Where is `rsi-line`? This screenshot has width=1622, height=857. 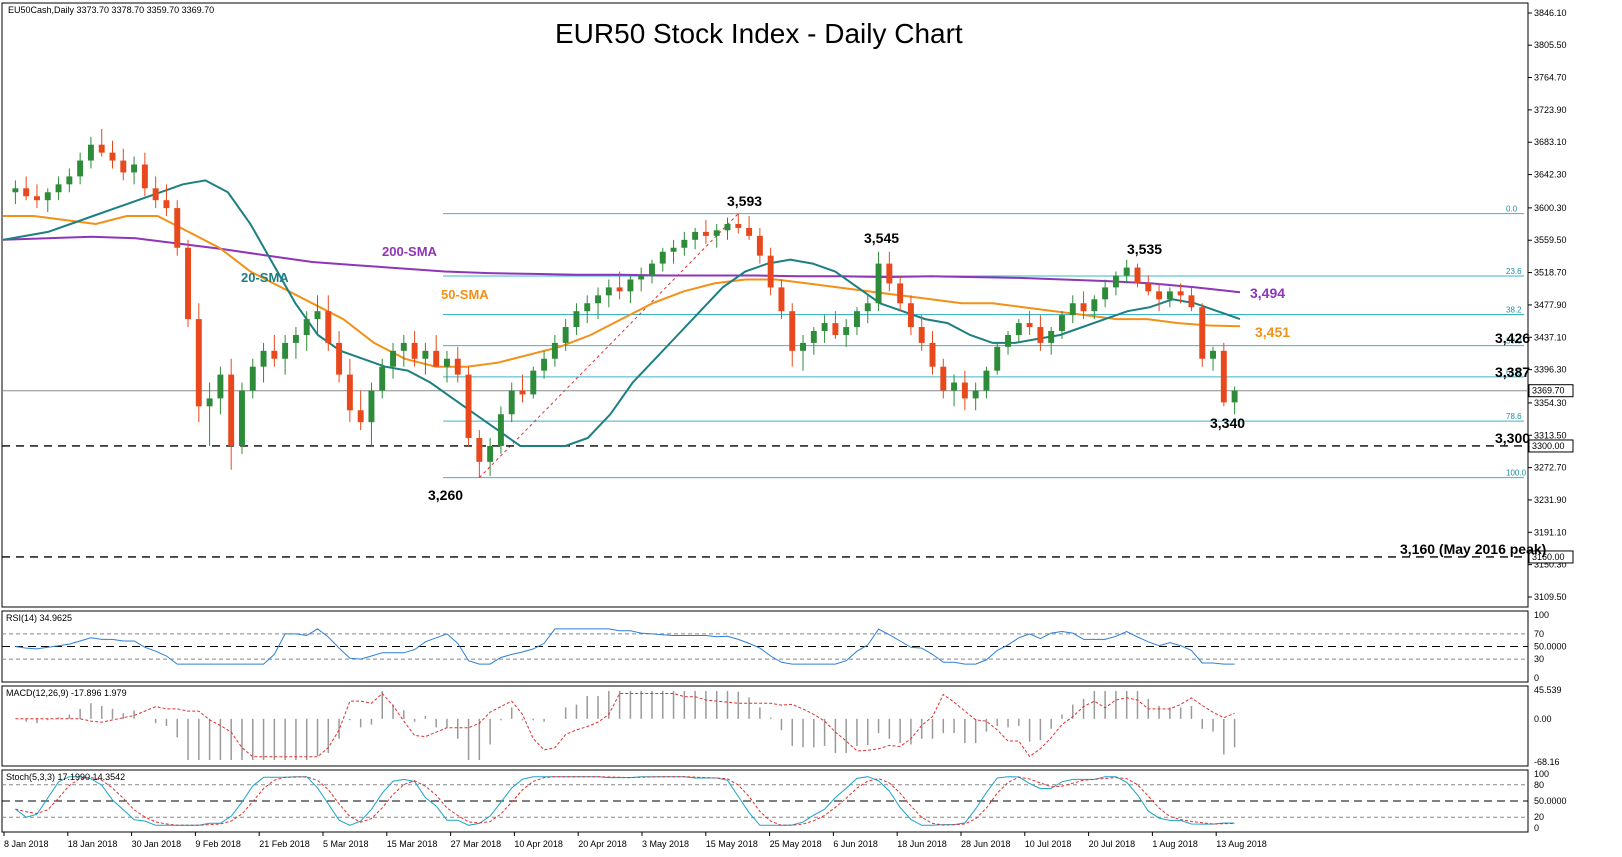 rsi-line is located at coordinates (625, 646).